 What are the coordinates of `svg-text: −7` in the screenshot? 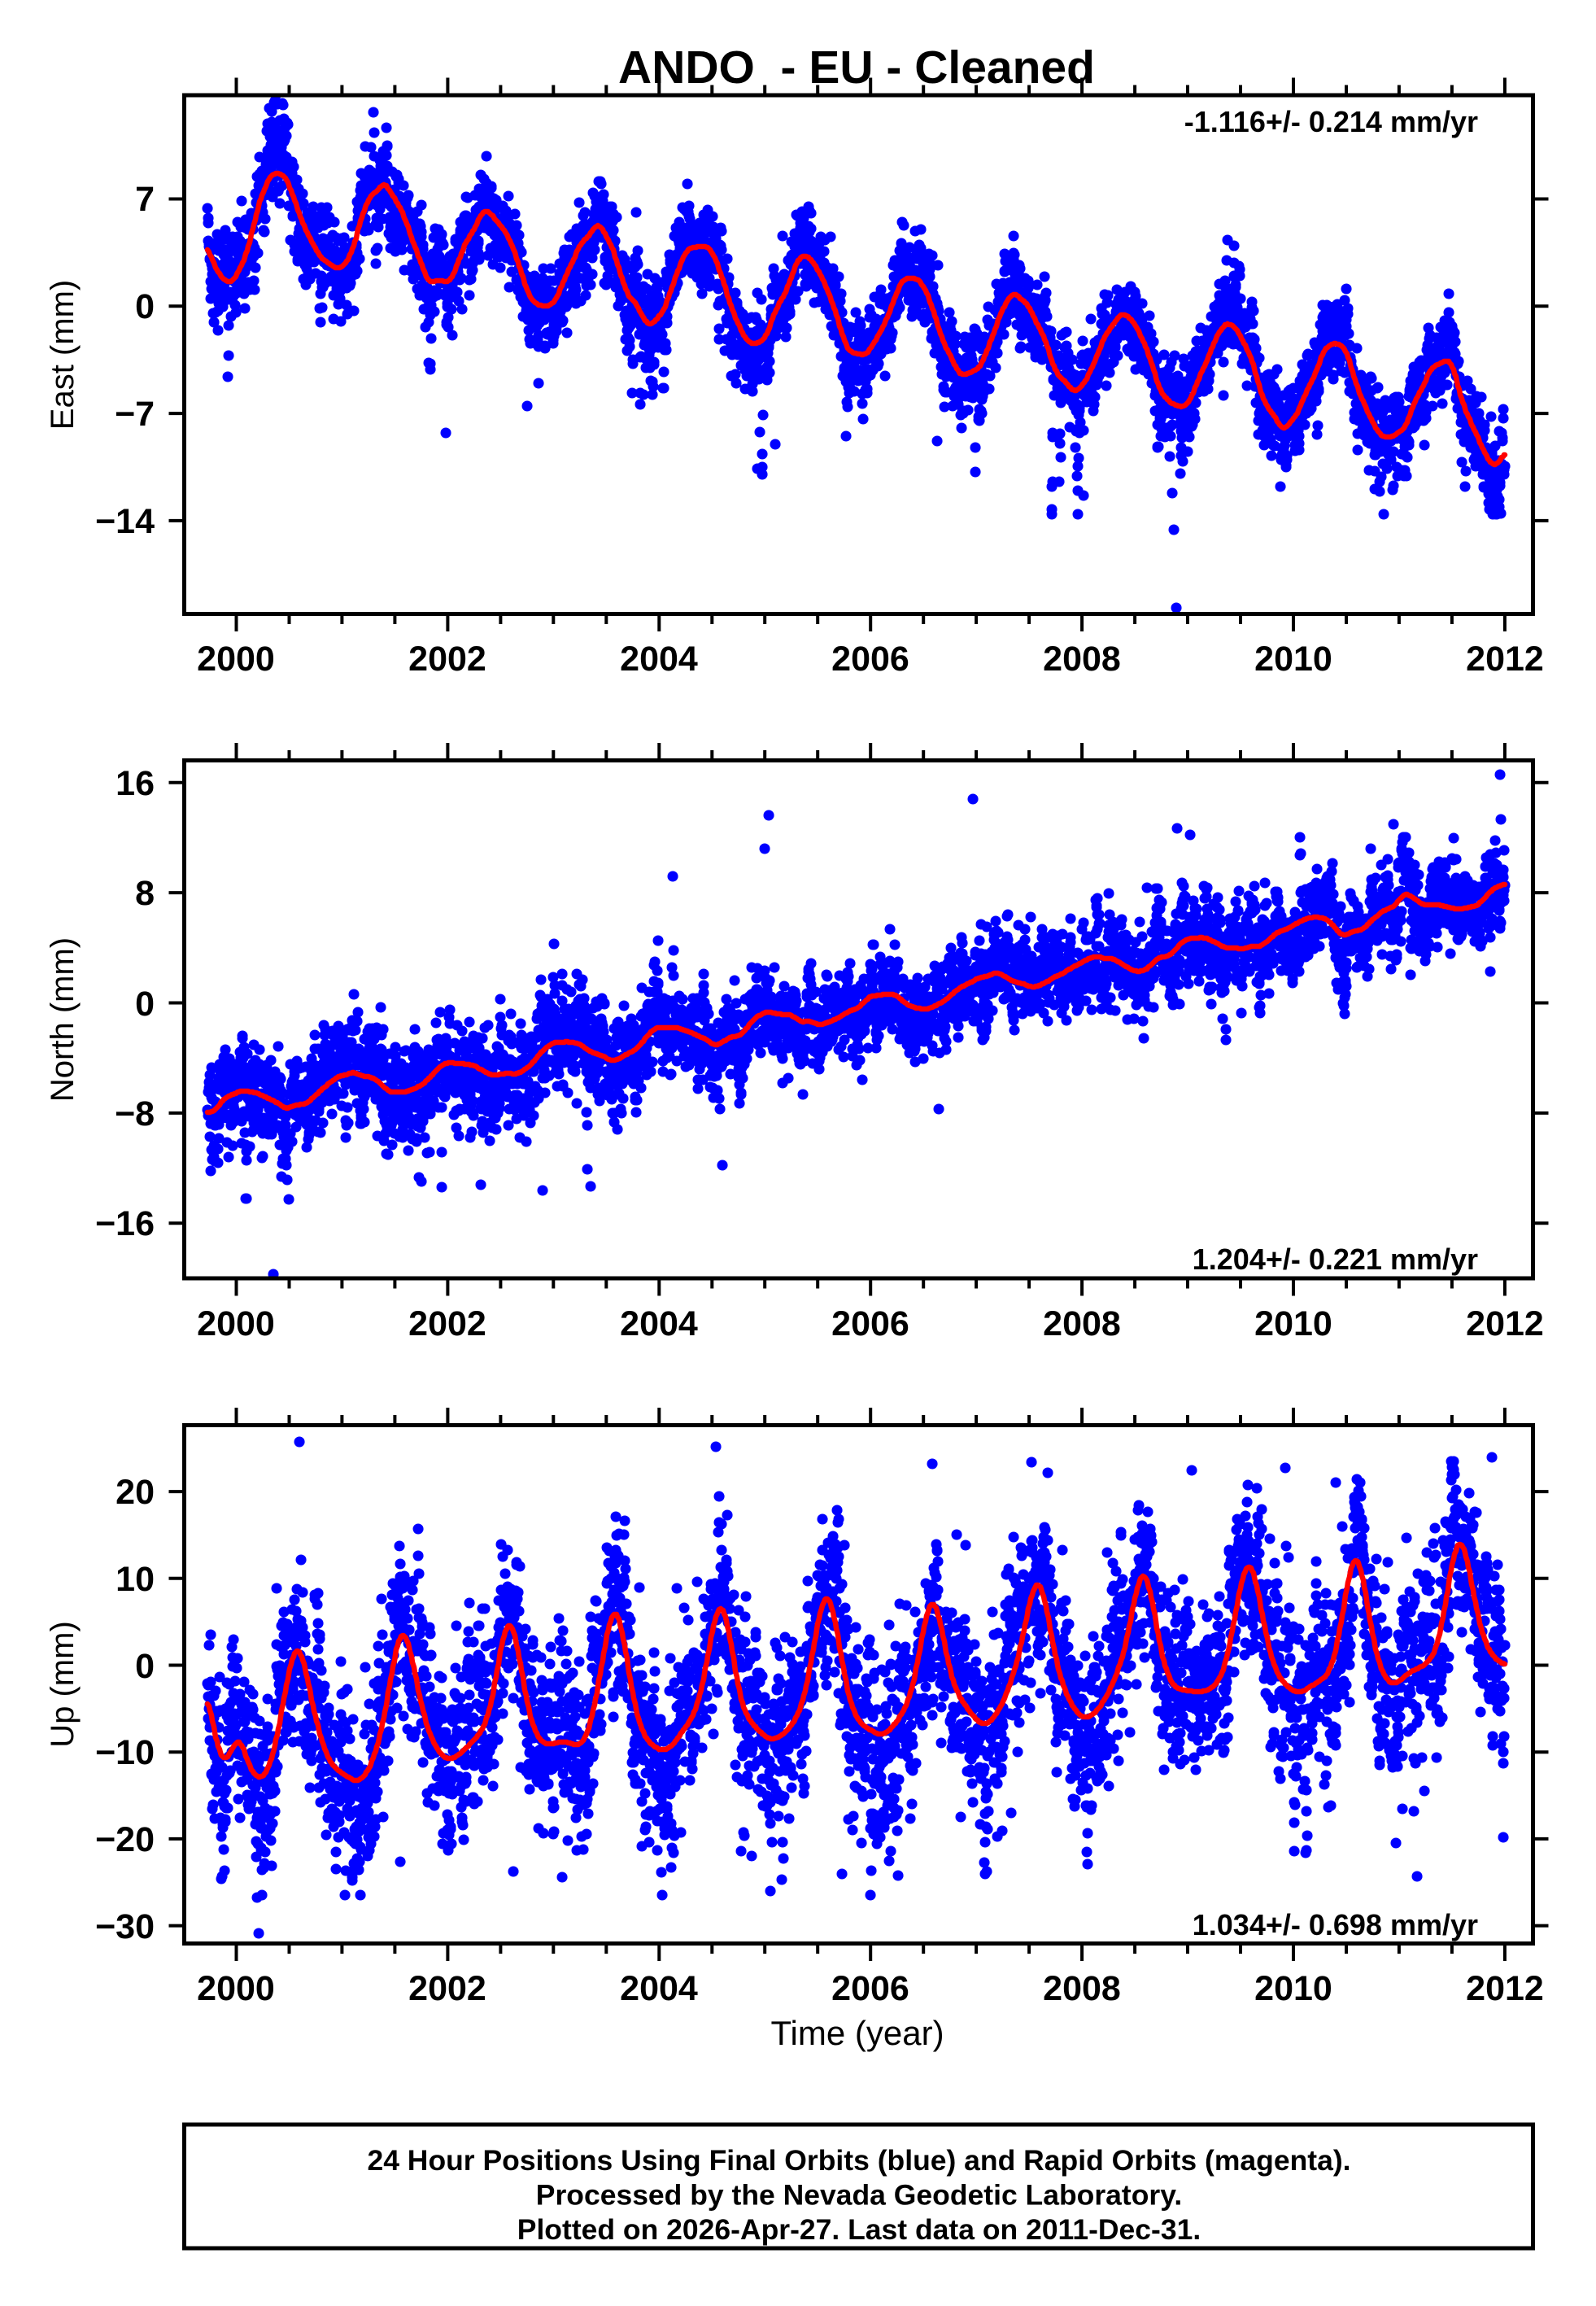 It's located at (135, 414).